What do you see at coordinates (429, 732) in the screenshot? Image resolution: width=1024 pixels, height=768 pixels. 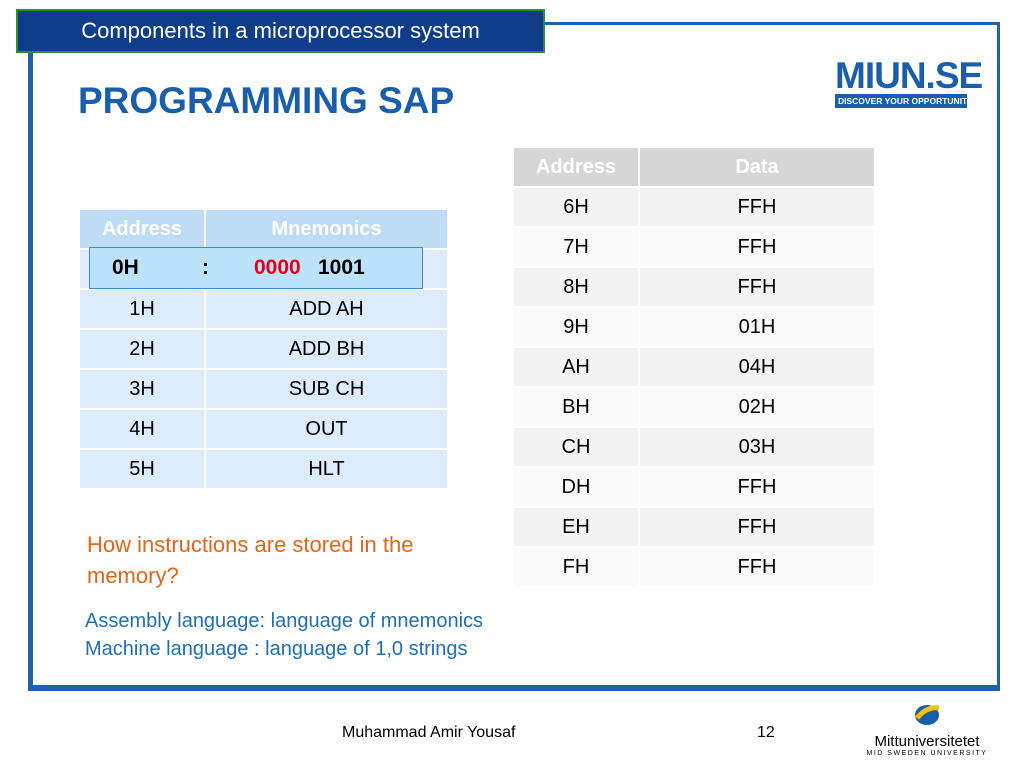 I see `footer-author: Muhammad Amir Yousaf` at bounding box center [429, 732].